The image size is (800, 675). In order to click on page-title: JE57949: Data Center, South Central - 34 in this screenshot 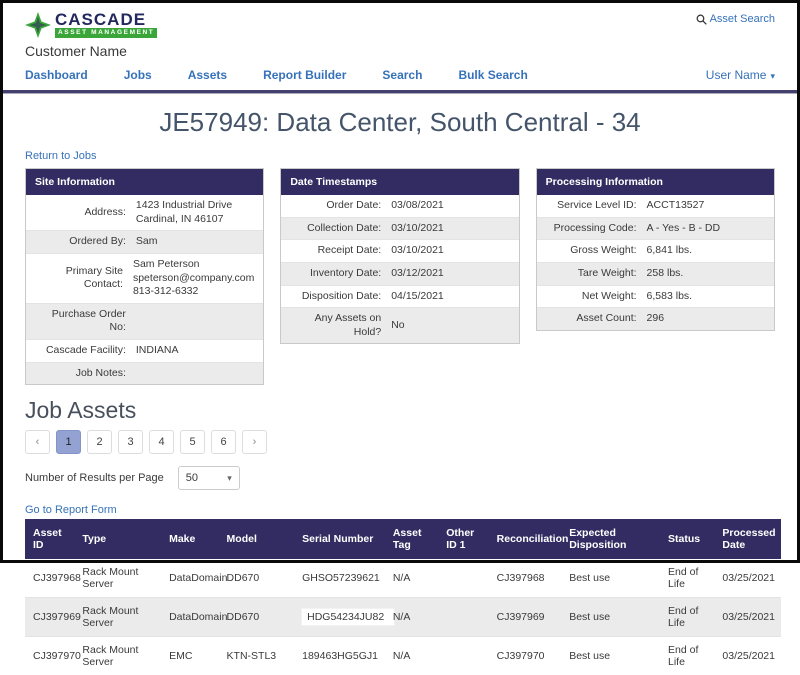, I will do `click(400, 122)`.